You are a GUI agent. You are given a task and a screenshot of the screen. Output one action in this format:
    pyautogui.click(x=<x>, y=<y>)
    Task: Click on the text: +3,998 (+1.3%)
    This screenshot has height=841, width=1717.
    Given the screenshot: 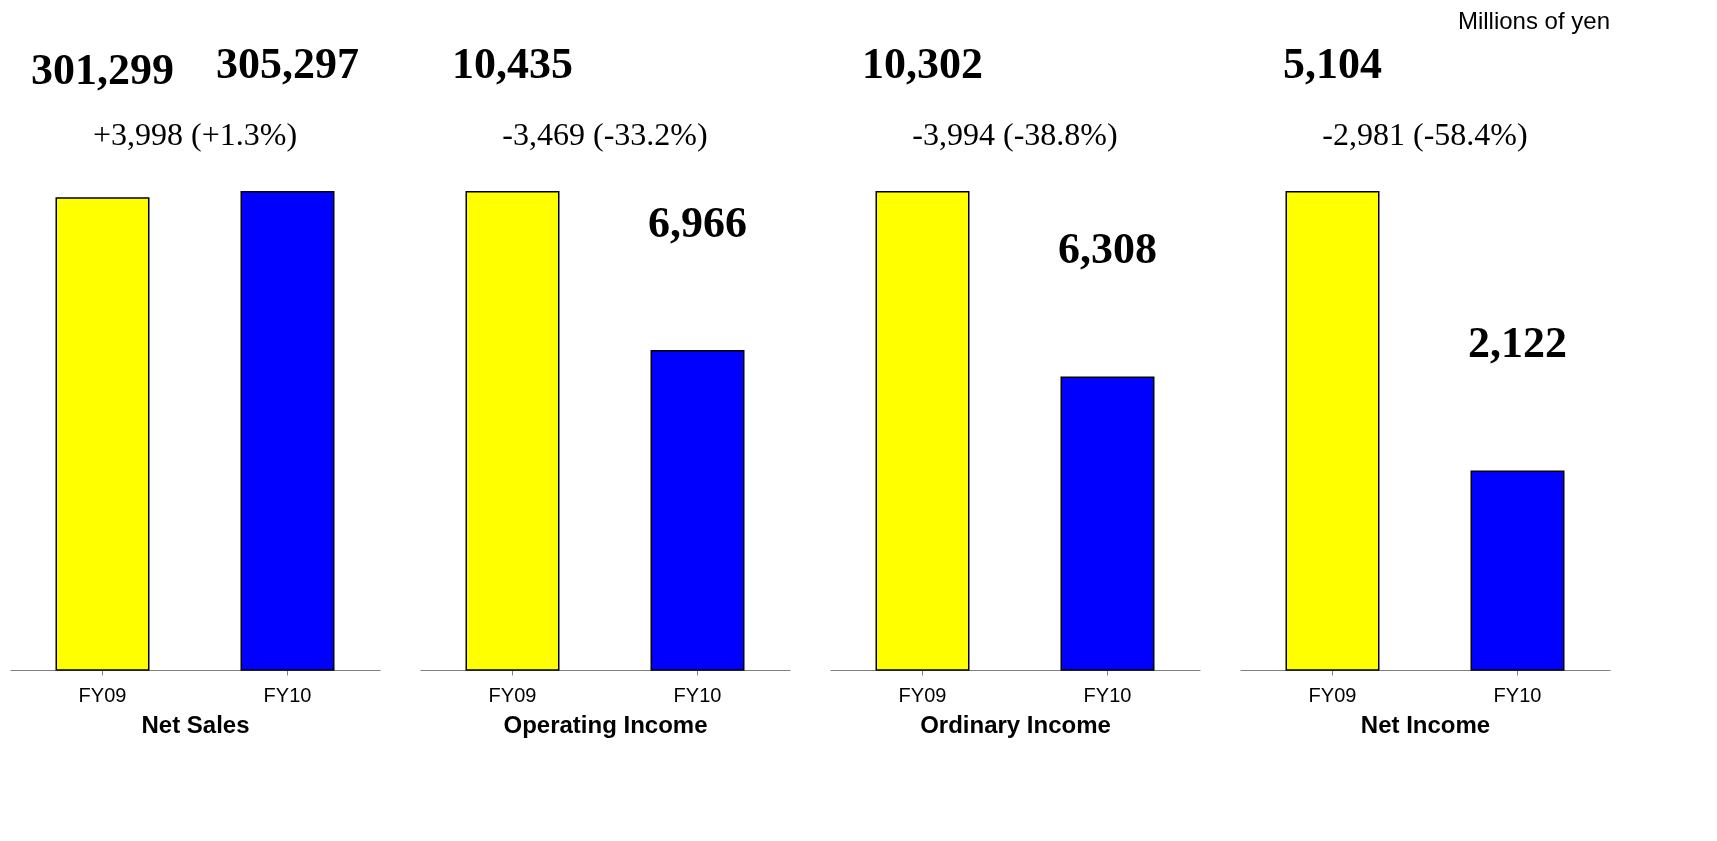 What is the action you would take?
    pyautogui.click(x=195, y=133)
    